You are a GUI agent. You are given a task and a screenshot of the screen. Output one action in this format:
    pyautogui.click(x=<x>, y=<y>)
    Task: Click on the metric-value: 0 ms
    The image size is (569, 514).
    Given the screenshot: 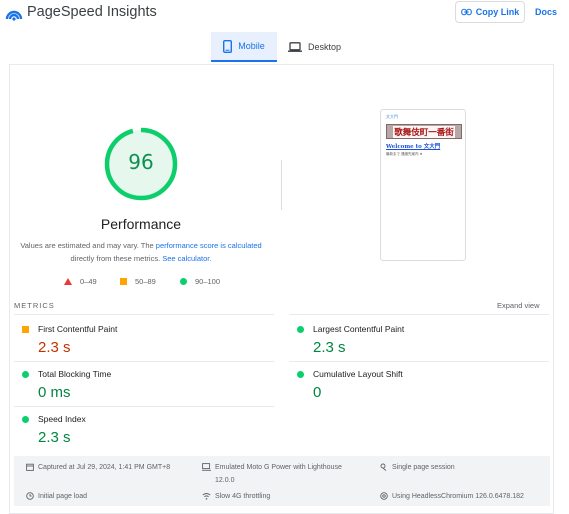 What is the action you would take?
    pyautogui.click(x=54, y=392)
    